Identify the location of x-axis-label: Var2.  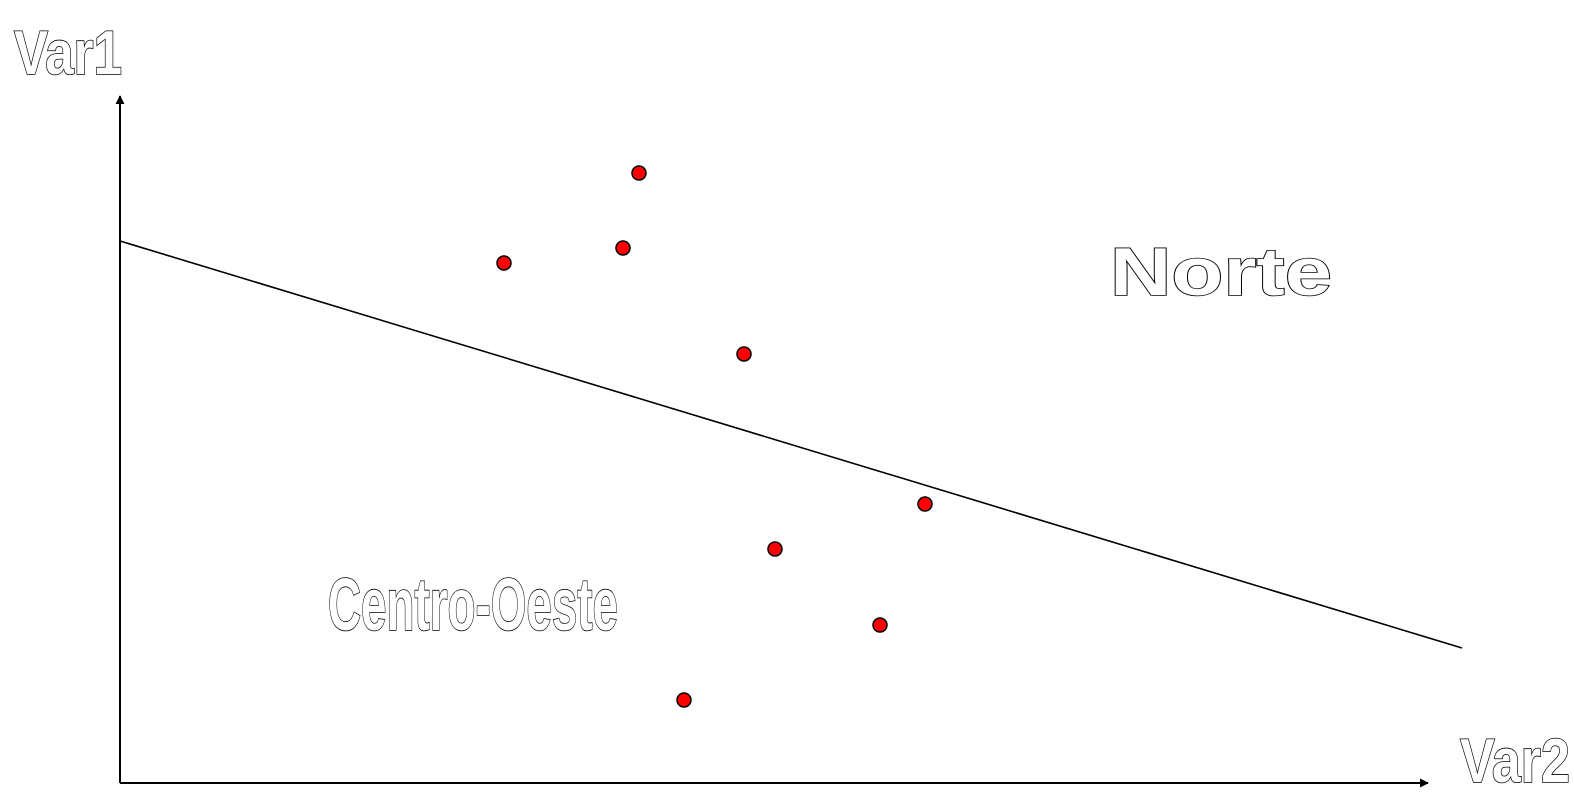
(1515, 760).